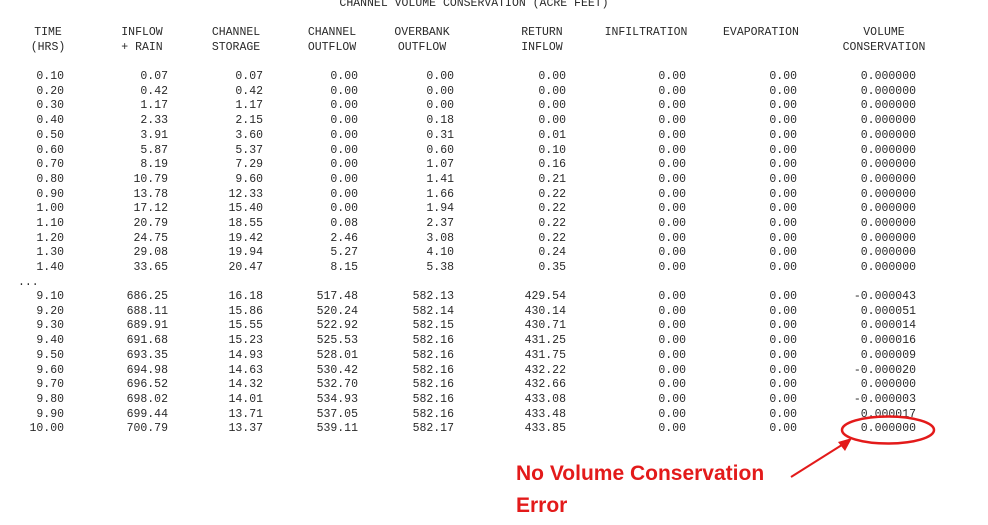 This screenshot has width=988, height=525. What do you see at coordinates (147, 385) in the screenshot?
I see `table-cell: 696.52` at bounding box center [147, 385].